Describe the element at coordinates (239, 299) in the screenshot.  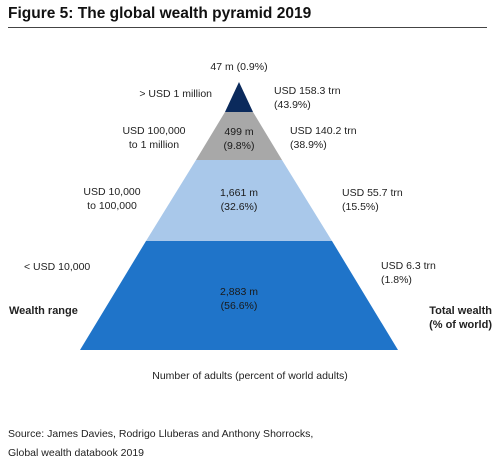
I see `adults-label-under-10k: 2,883 m (56.6%)` at that location.